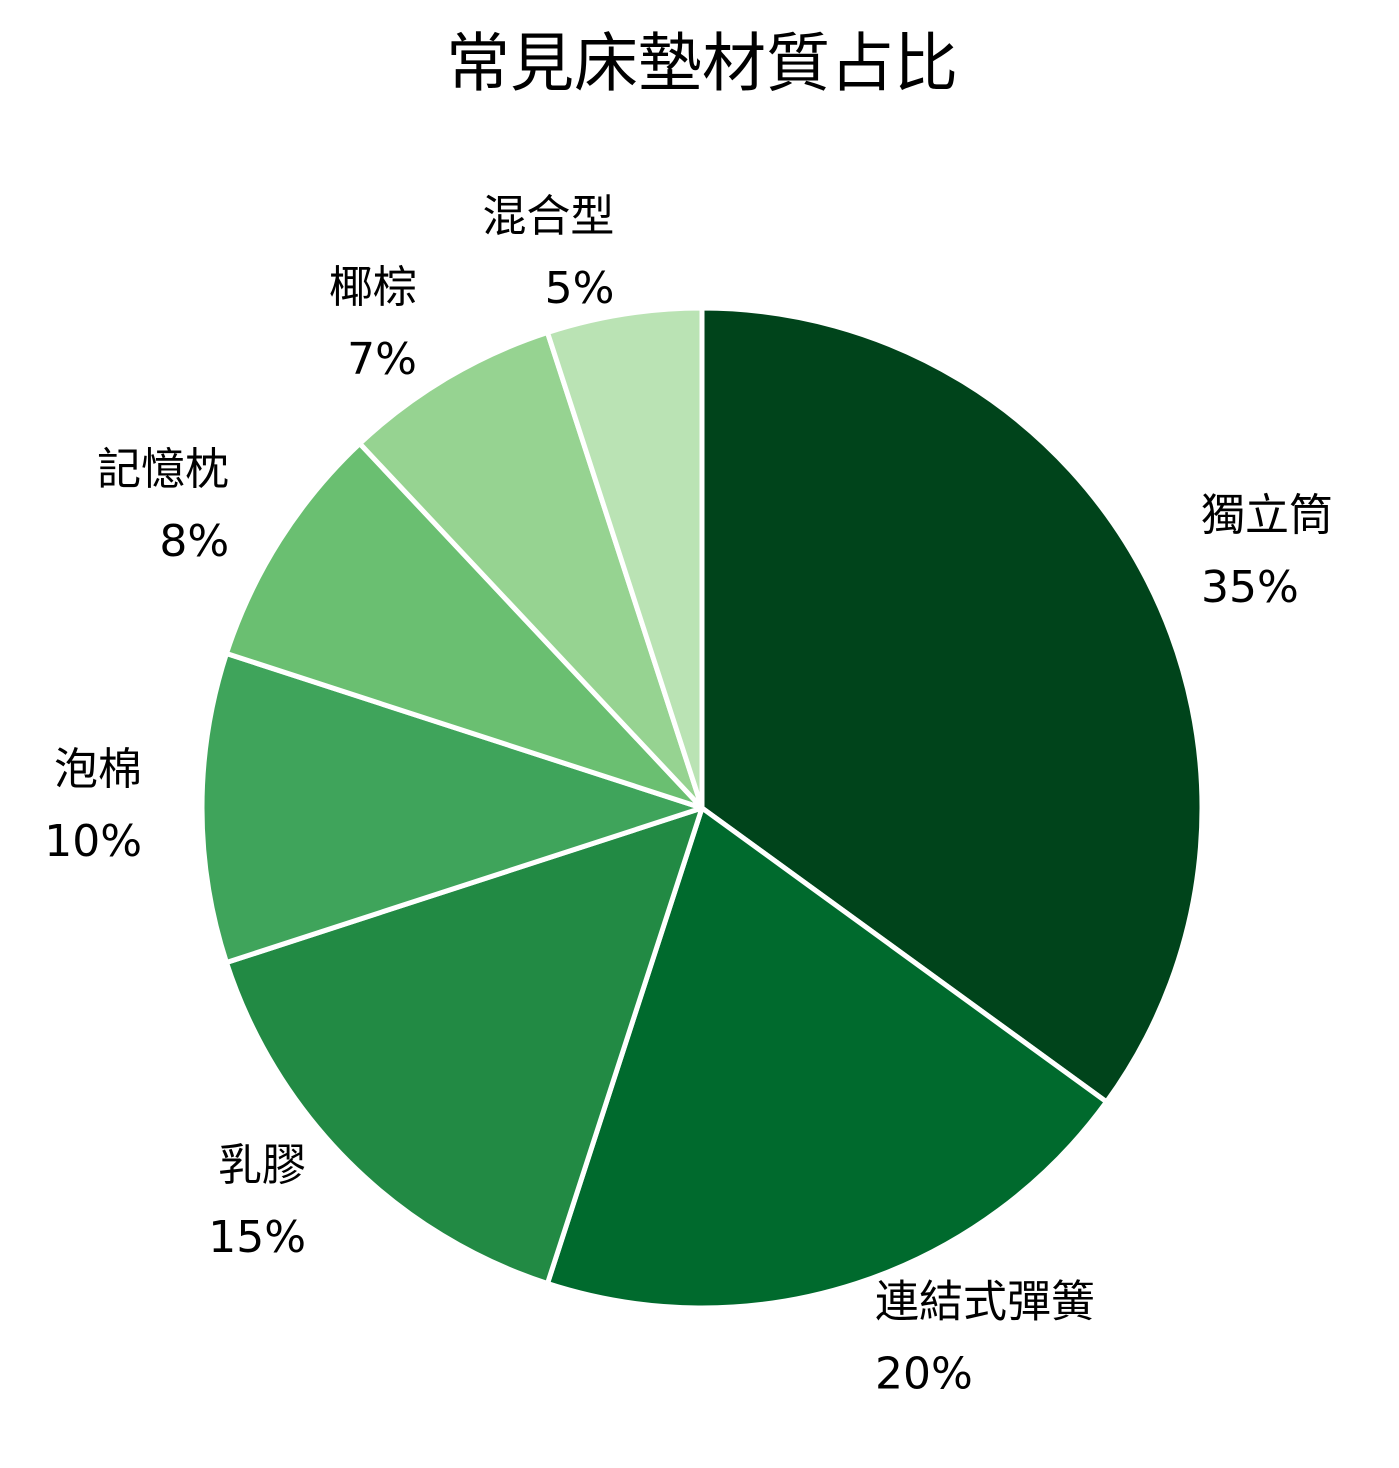  What do you see at coordinates (262, 1165) in the screenshot?
I see `slice-label: 乳膠` at bounding box center [262, 1165].